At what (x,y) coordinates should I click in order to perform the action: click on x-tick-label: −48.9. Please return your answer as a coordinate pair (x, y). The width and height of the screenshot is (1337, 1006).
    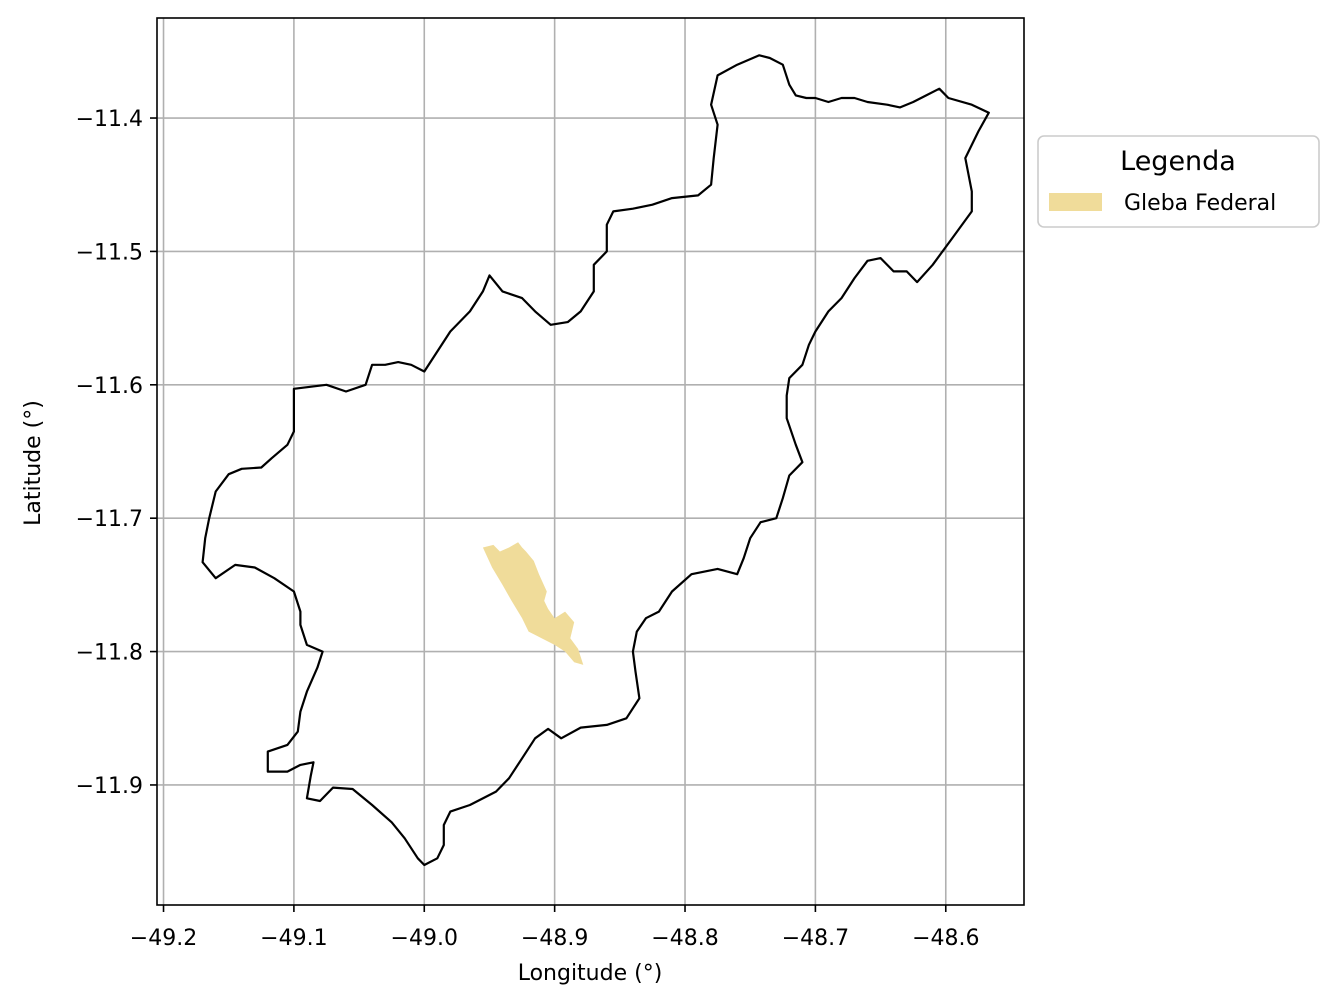
    Looking at the image, I should click on (554, 938).